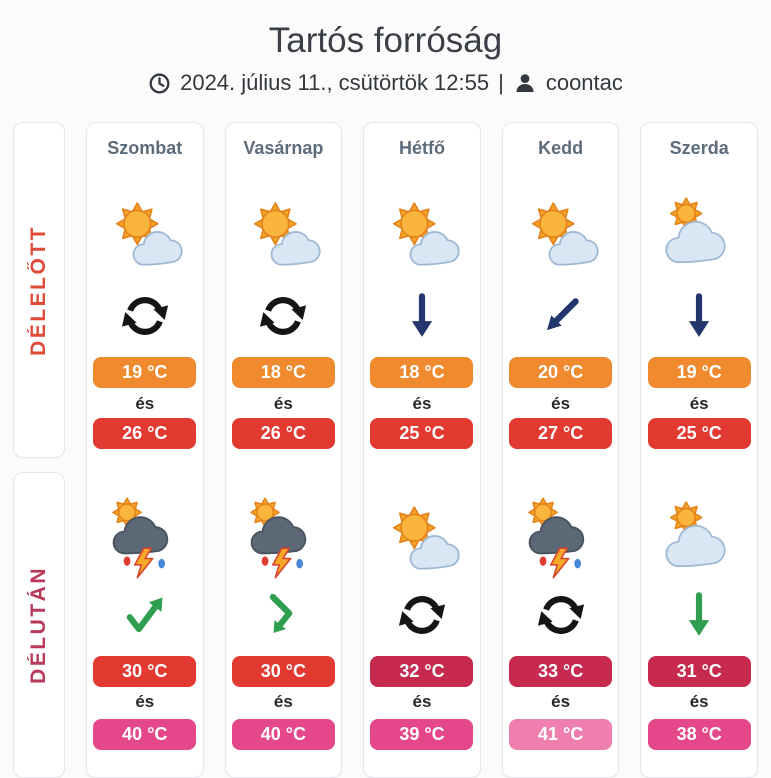 The height and width of the screenshot is (778, 771). Describe the element at coordinates (699, 671) in the screenshot. I see `afternoon-min-temp-badge: 31 °C` at that location.